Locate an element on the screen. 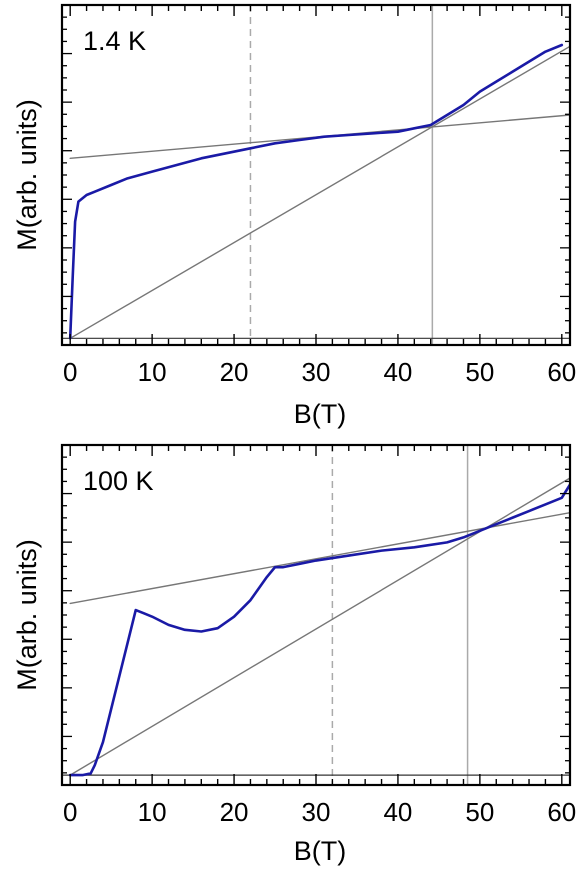 Image resolution: width=582 pixels, height=869 pixels. panel-temperature-label: 100 K is located at coordinates (118, 481).